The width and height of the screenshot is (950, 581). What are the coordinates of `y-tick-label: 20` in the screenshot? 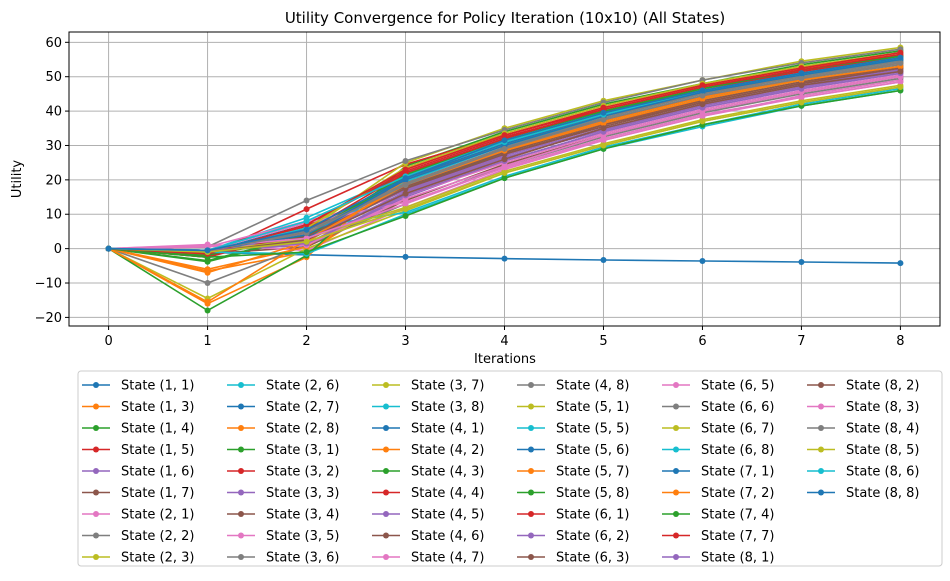 It's located at (53, 180).